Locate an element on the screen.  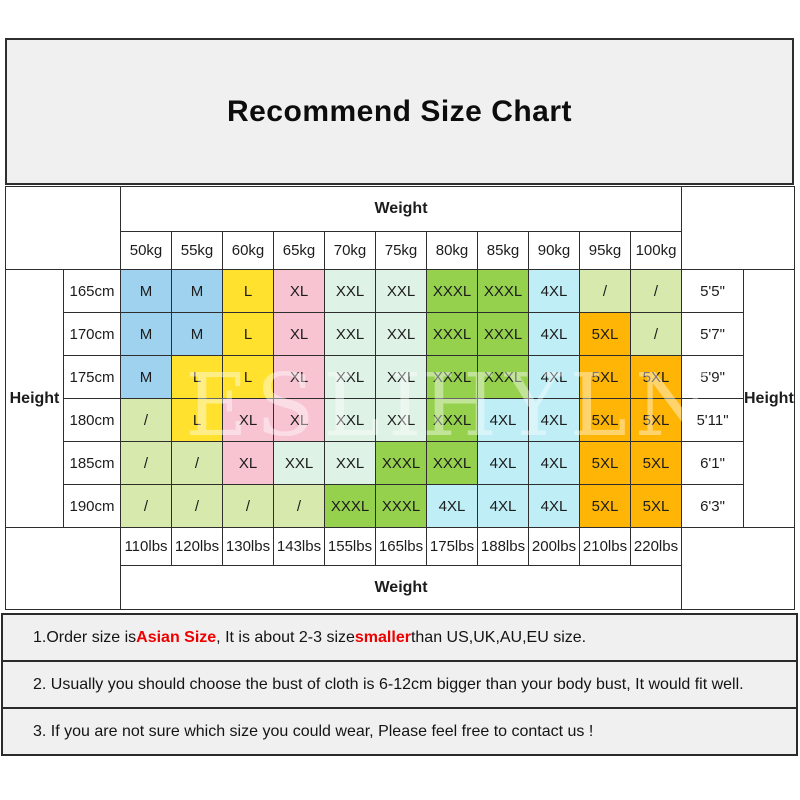
note-text-highlight: smaller is located at coordinates (382, 637).